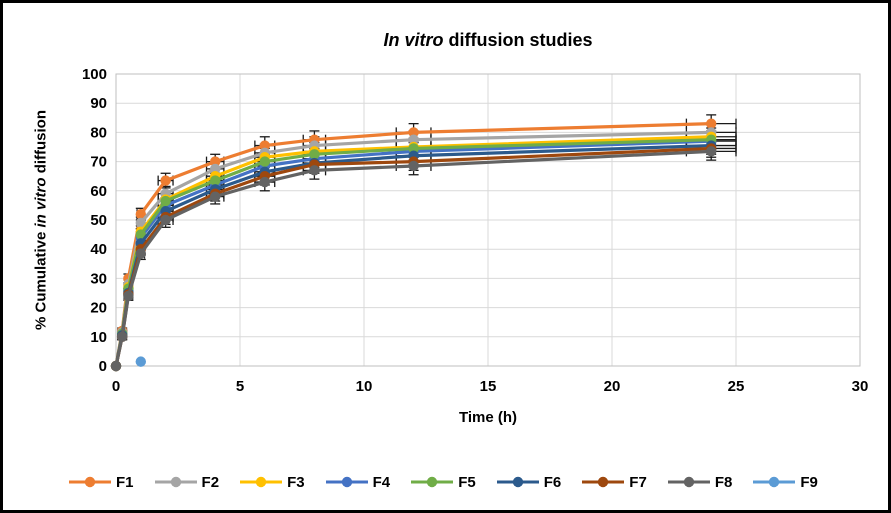 This screenshot has height=513, width=891. What do you see at coordinates (98, 308) in the screenshot?
I see `y-tick-label: 20` at bounding box center [98, 308].